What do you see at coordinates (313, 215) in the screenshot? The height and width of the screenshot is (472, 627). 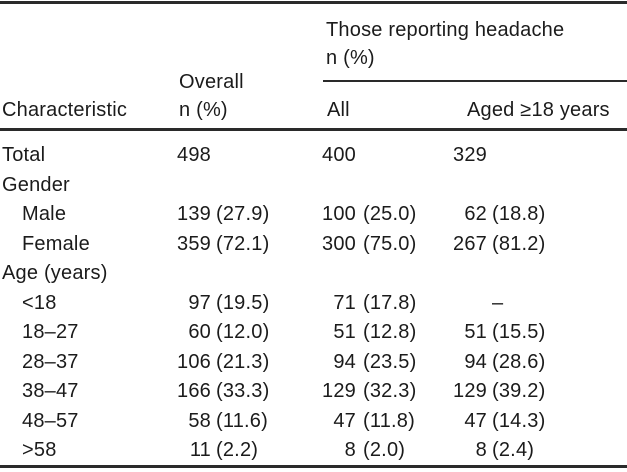 I see `table-row-male: Male 139 (27.9) 100 (25.0) 62 (18.8)` at bounding box center [313, 215].